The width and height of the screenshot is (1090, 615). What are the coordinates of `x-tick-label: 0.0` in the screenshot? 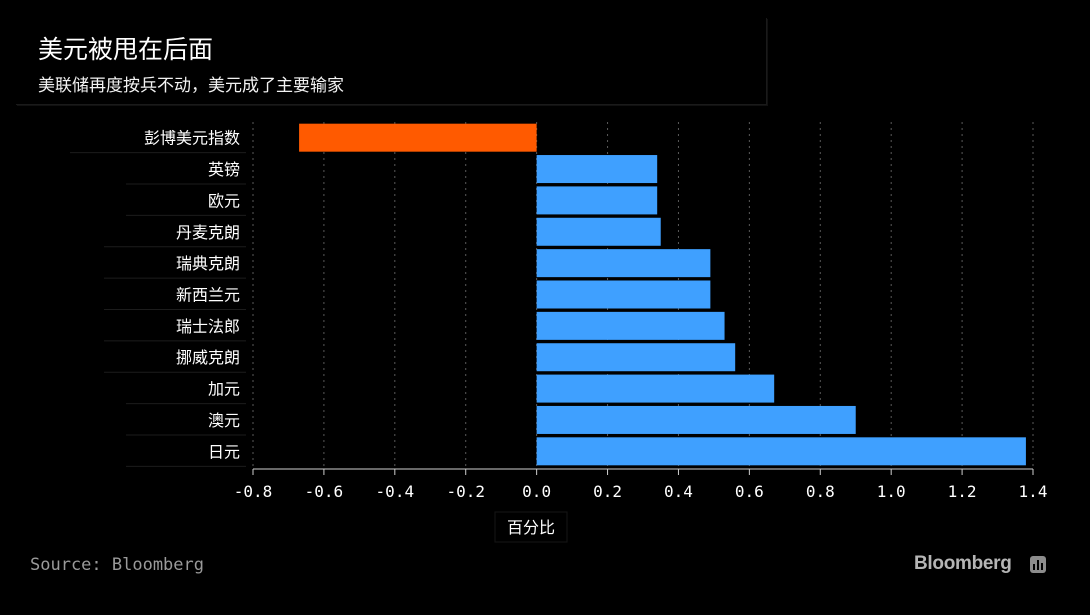 It's located at (536, 491).